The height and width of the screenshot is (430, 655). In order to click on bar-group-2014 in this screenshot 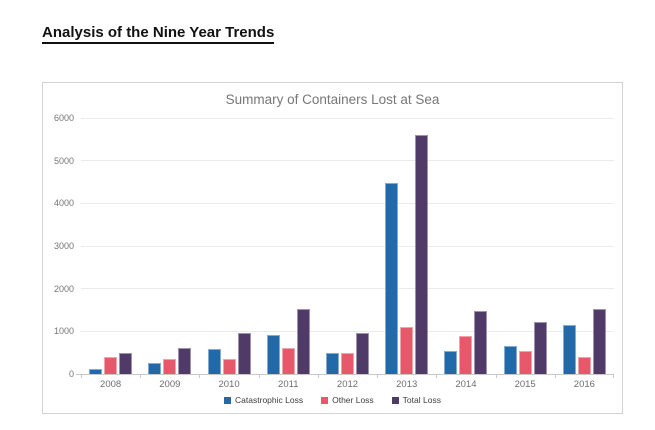, I will do `click(465, 246)`.